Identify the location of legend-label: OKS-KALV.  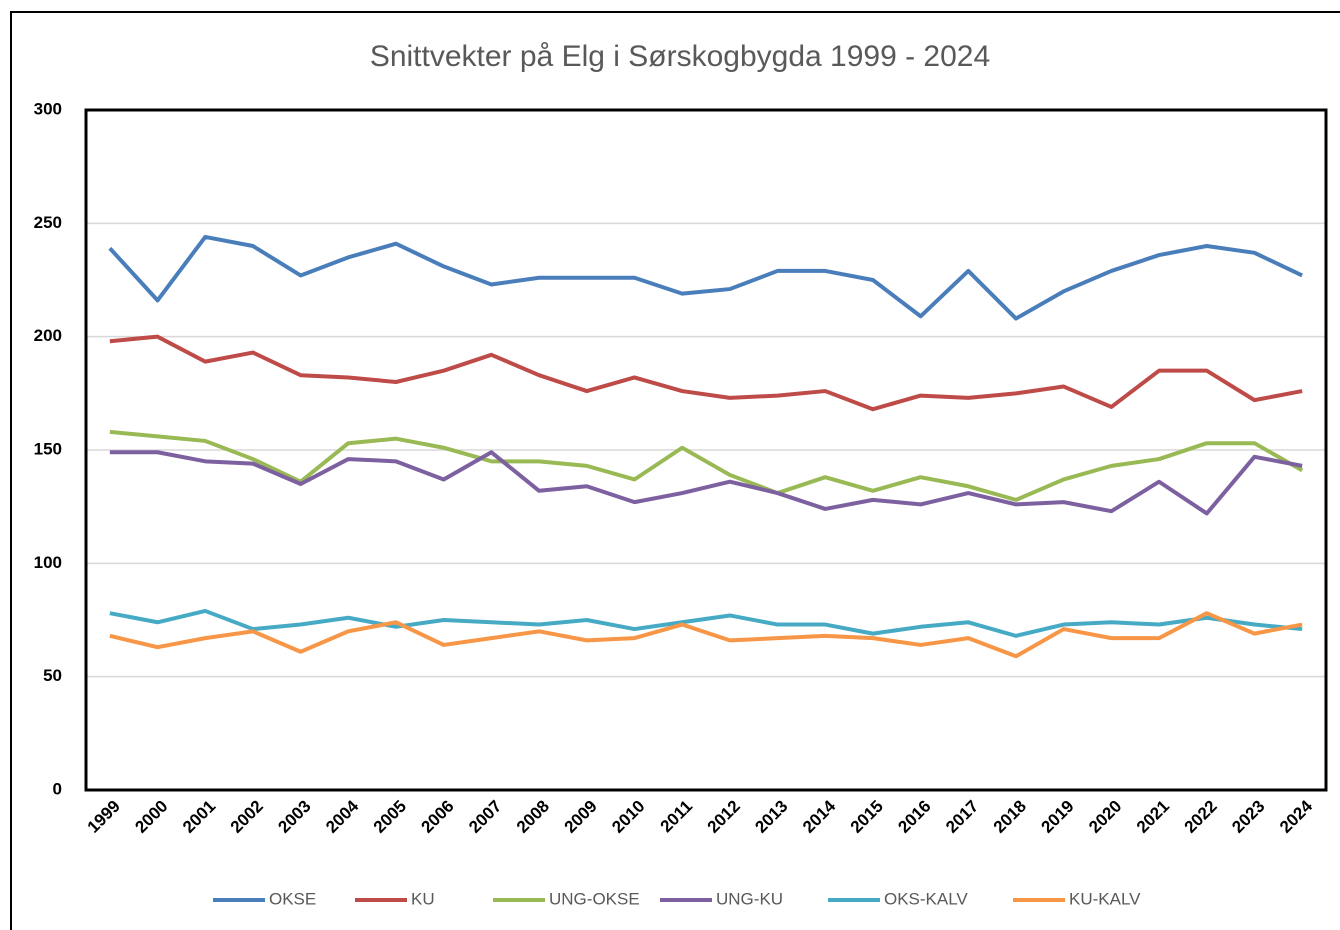
(926, 898).